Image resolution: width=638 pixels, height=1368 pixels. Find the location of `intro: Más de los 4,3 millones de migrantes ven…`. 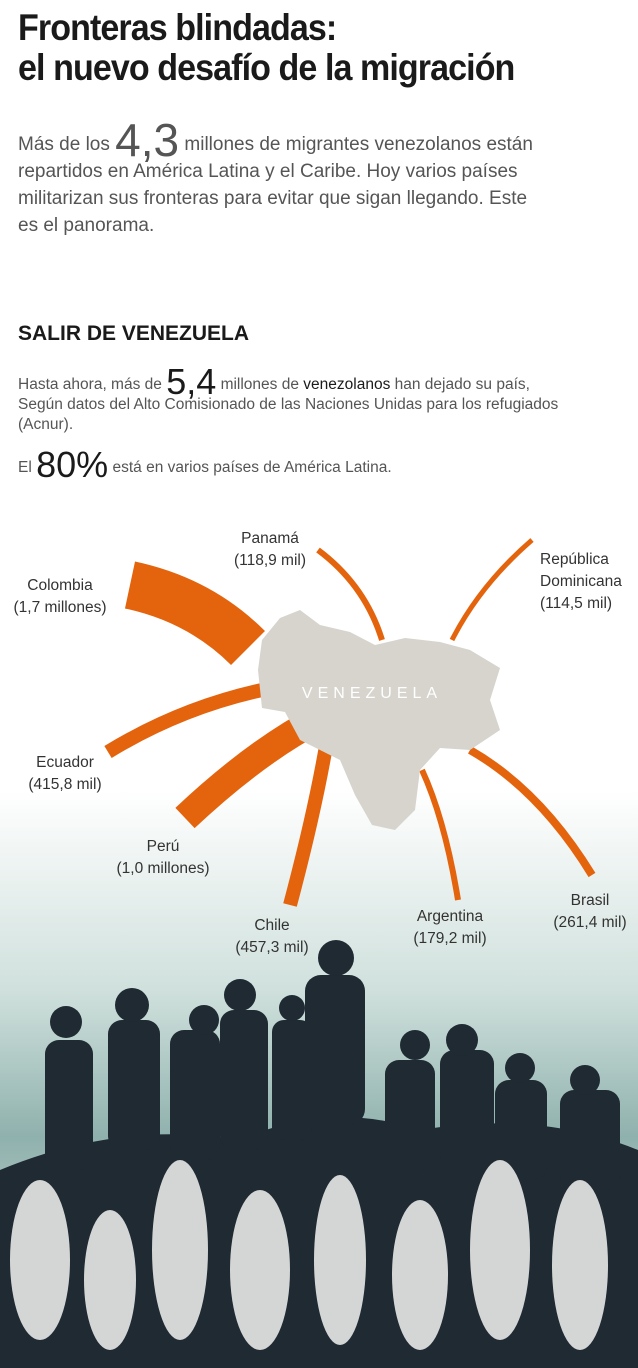

intro: Más de los 4,3 millones de migrantes ven… is located at coordinates (278, 178).